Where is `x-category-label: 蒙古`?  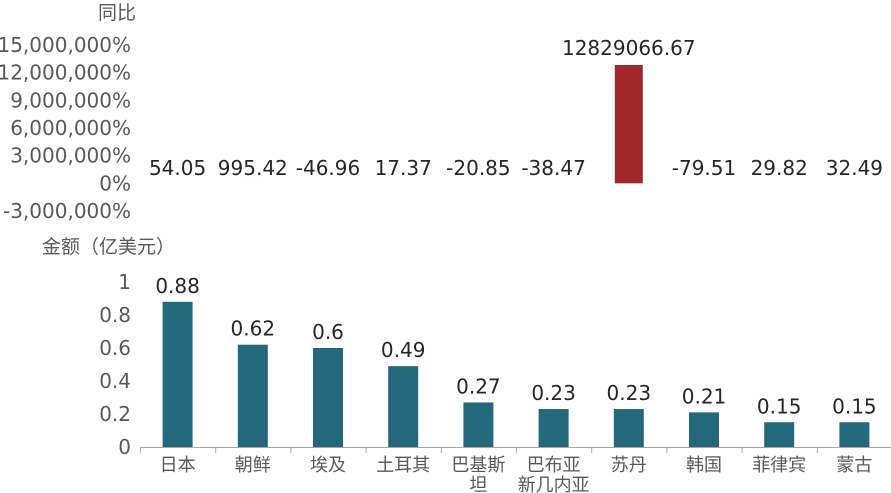
x-category-label: 蒙古 is located at coordinates (854, 465).